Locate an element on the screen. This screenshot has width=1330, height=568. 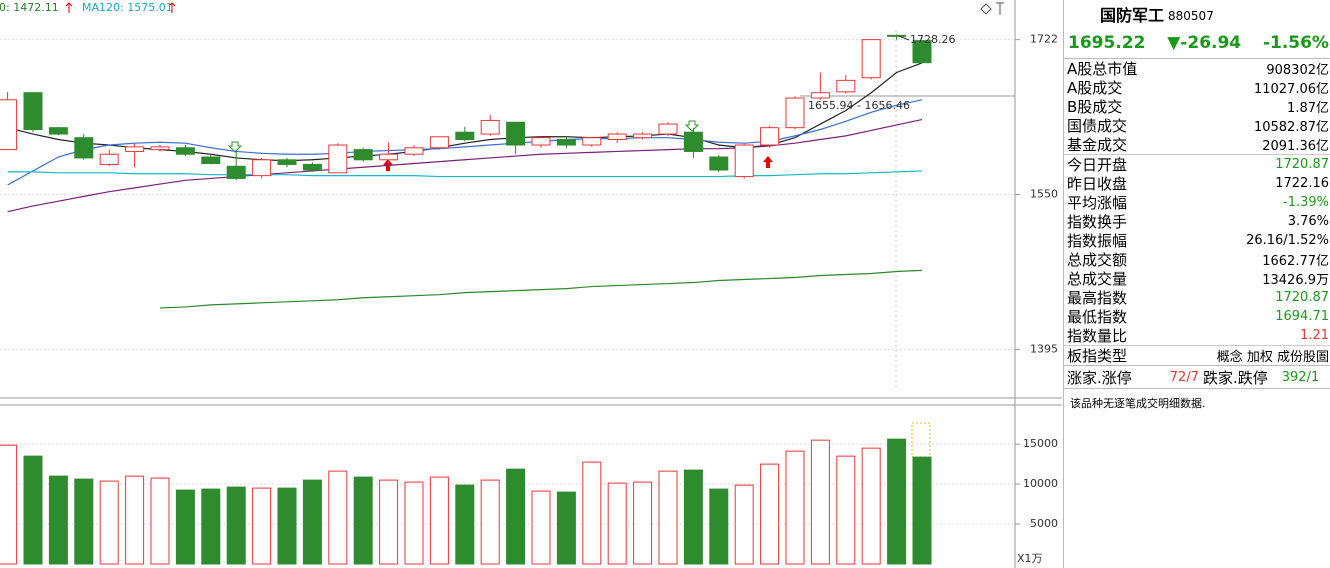
stat-label: 指数量比 is located at coordinates (1097, 336).